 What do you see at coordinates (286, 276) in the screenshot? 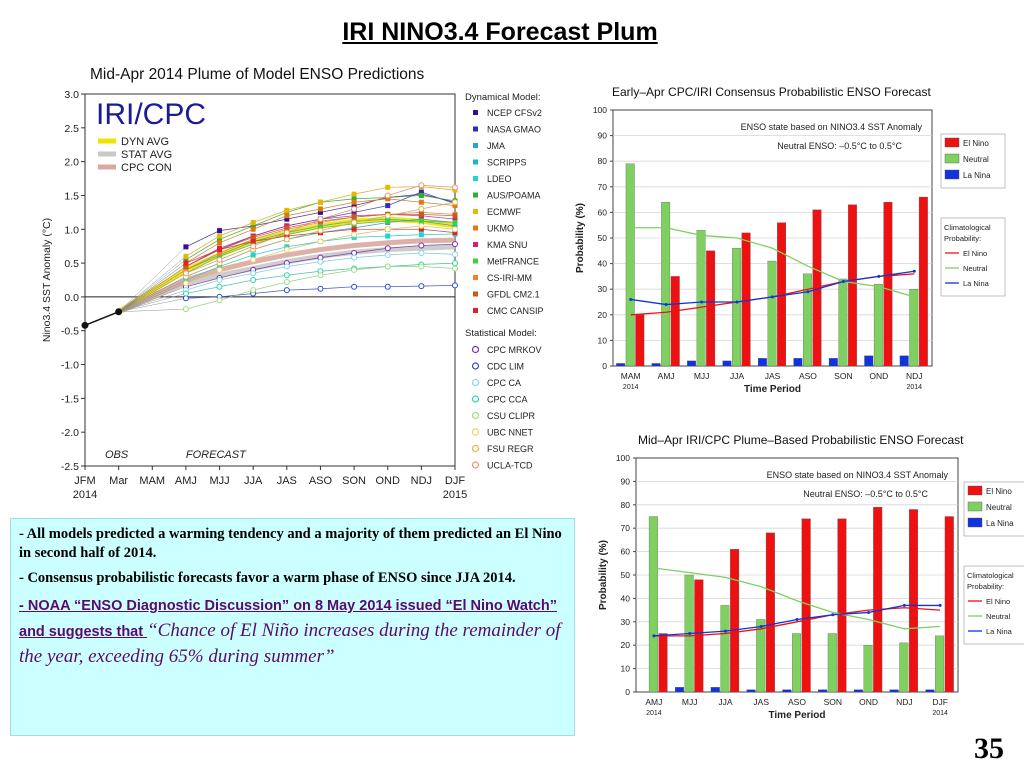
I see `cpc-con-line` at bounding box center [286, 276].